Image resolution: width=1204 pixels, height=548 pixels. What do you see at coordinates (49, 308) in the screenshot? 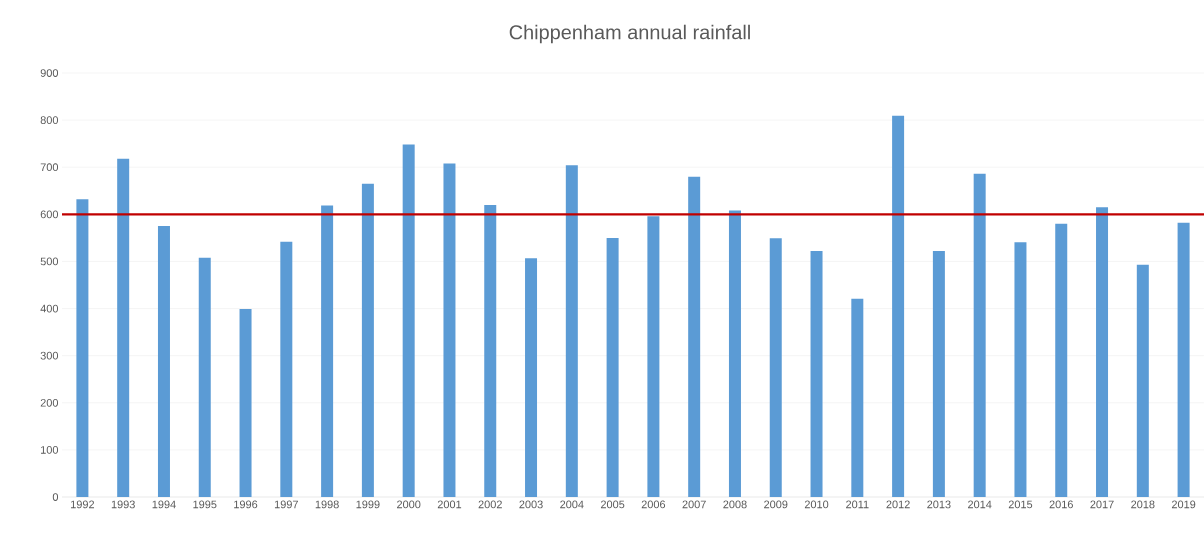
I see `y-tick-label: 400` at bounding box center [49, 308].